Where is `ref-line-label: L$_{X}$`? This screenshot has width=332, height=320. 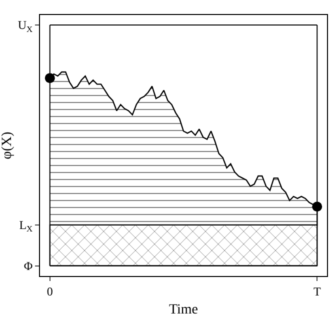 ref-line-label: L$_{X}$ is located at coordinates (26, 226).